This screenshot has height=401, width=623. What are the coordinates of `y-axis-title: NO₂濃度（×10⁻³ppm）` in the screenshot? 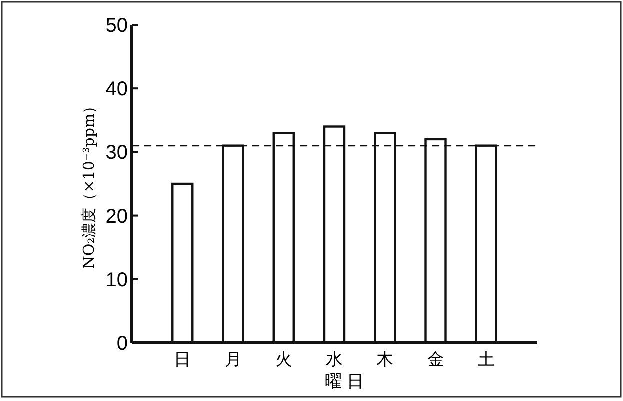 It's located at (89, 184).